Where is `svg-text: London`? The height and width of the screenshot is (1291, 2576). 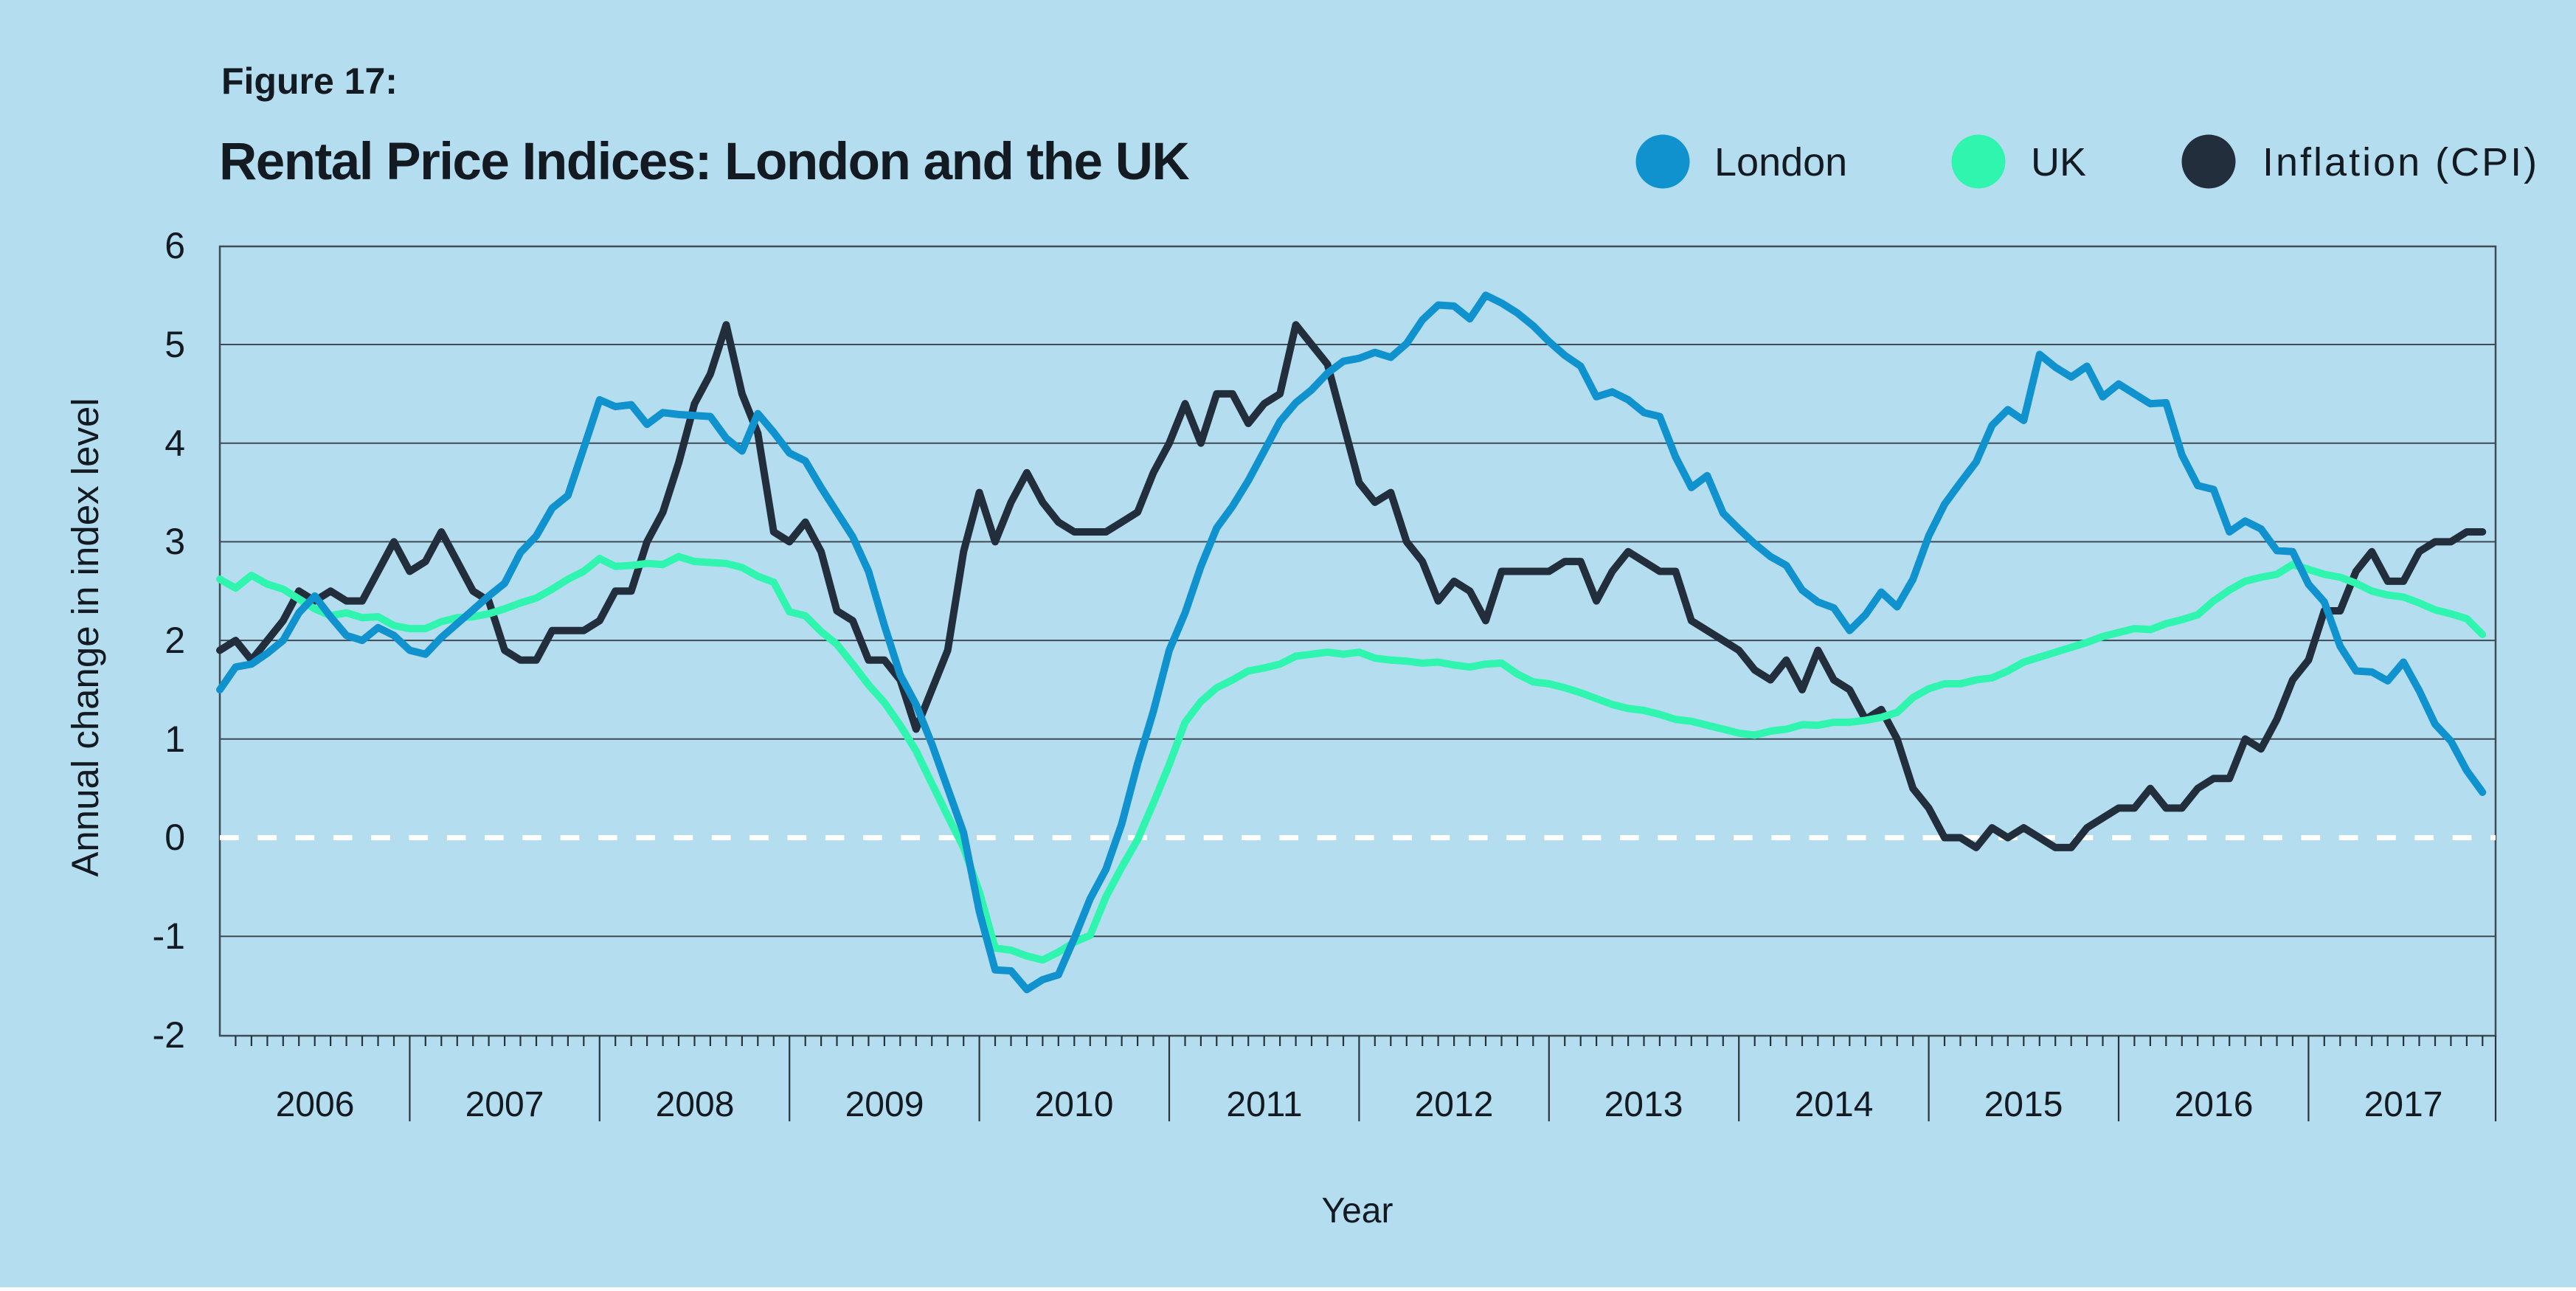
svg-text: London is located at coordinates (1781, 162).